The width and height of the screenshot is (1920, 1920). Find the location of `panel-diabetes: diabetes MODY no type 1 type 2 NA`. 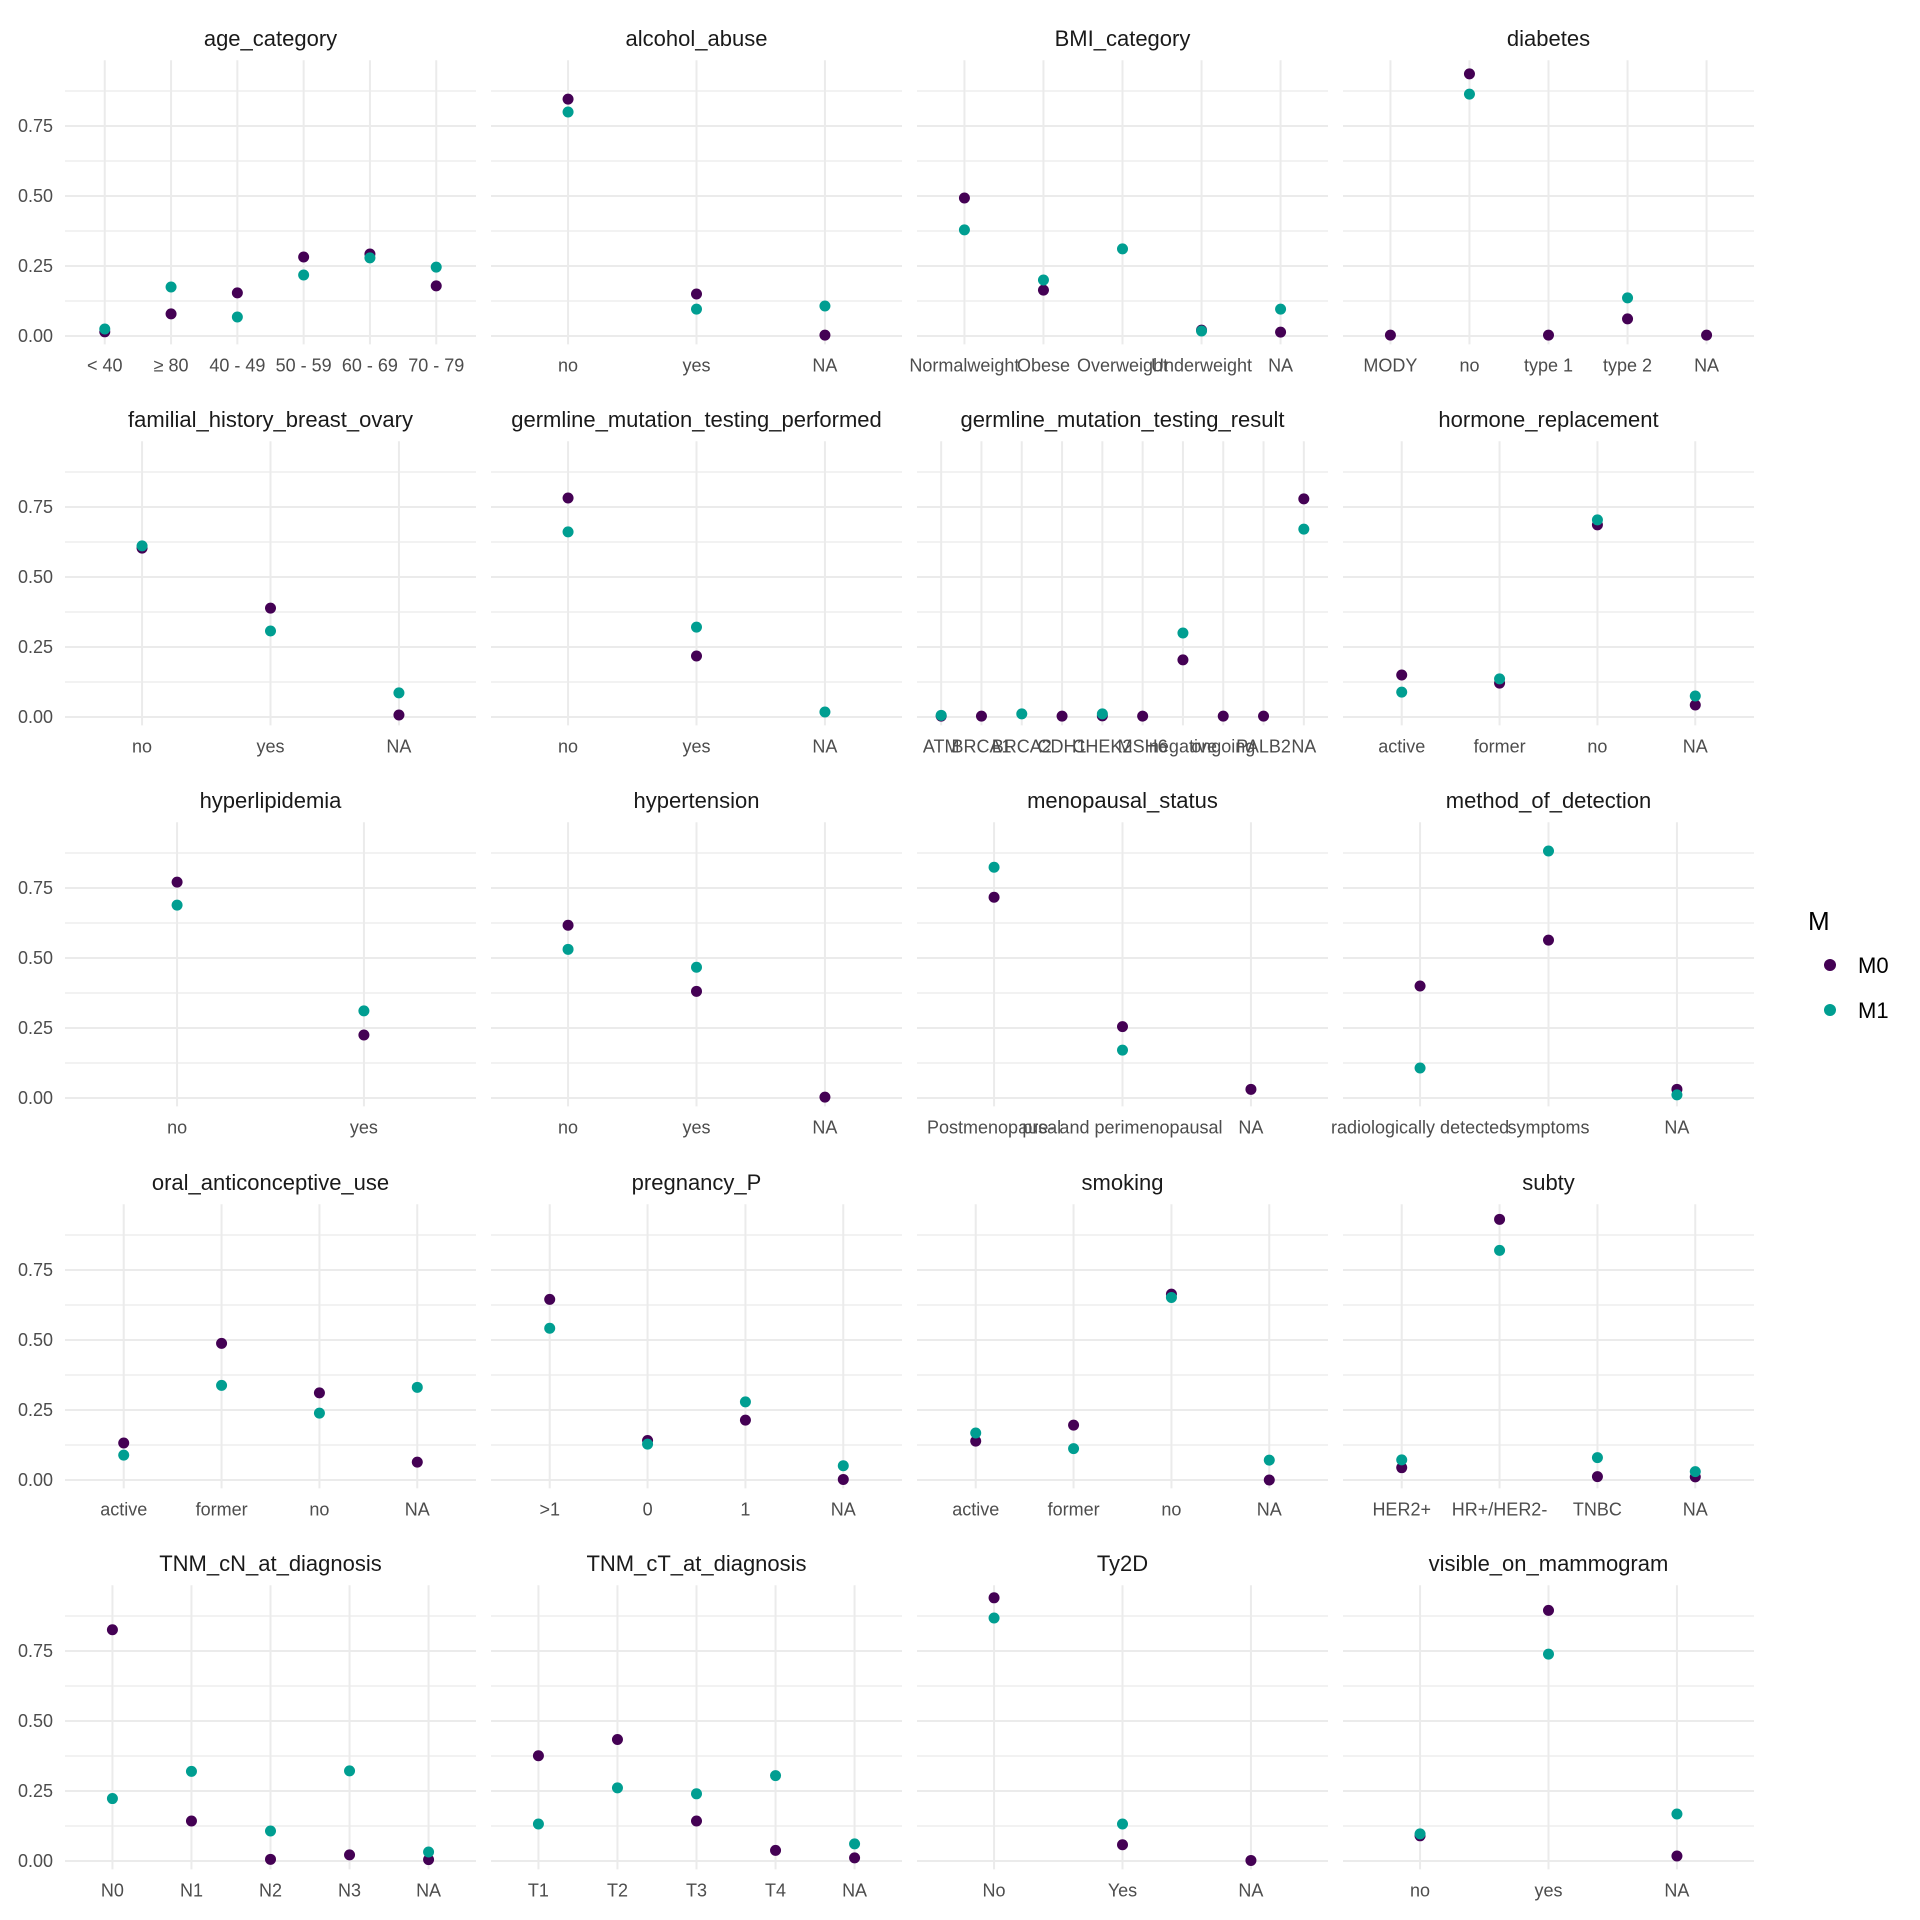

panel-diabetes: diabetes MODY no type 1 type 2 NA is located at coordinates (1548, 200).